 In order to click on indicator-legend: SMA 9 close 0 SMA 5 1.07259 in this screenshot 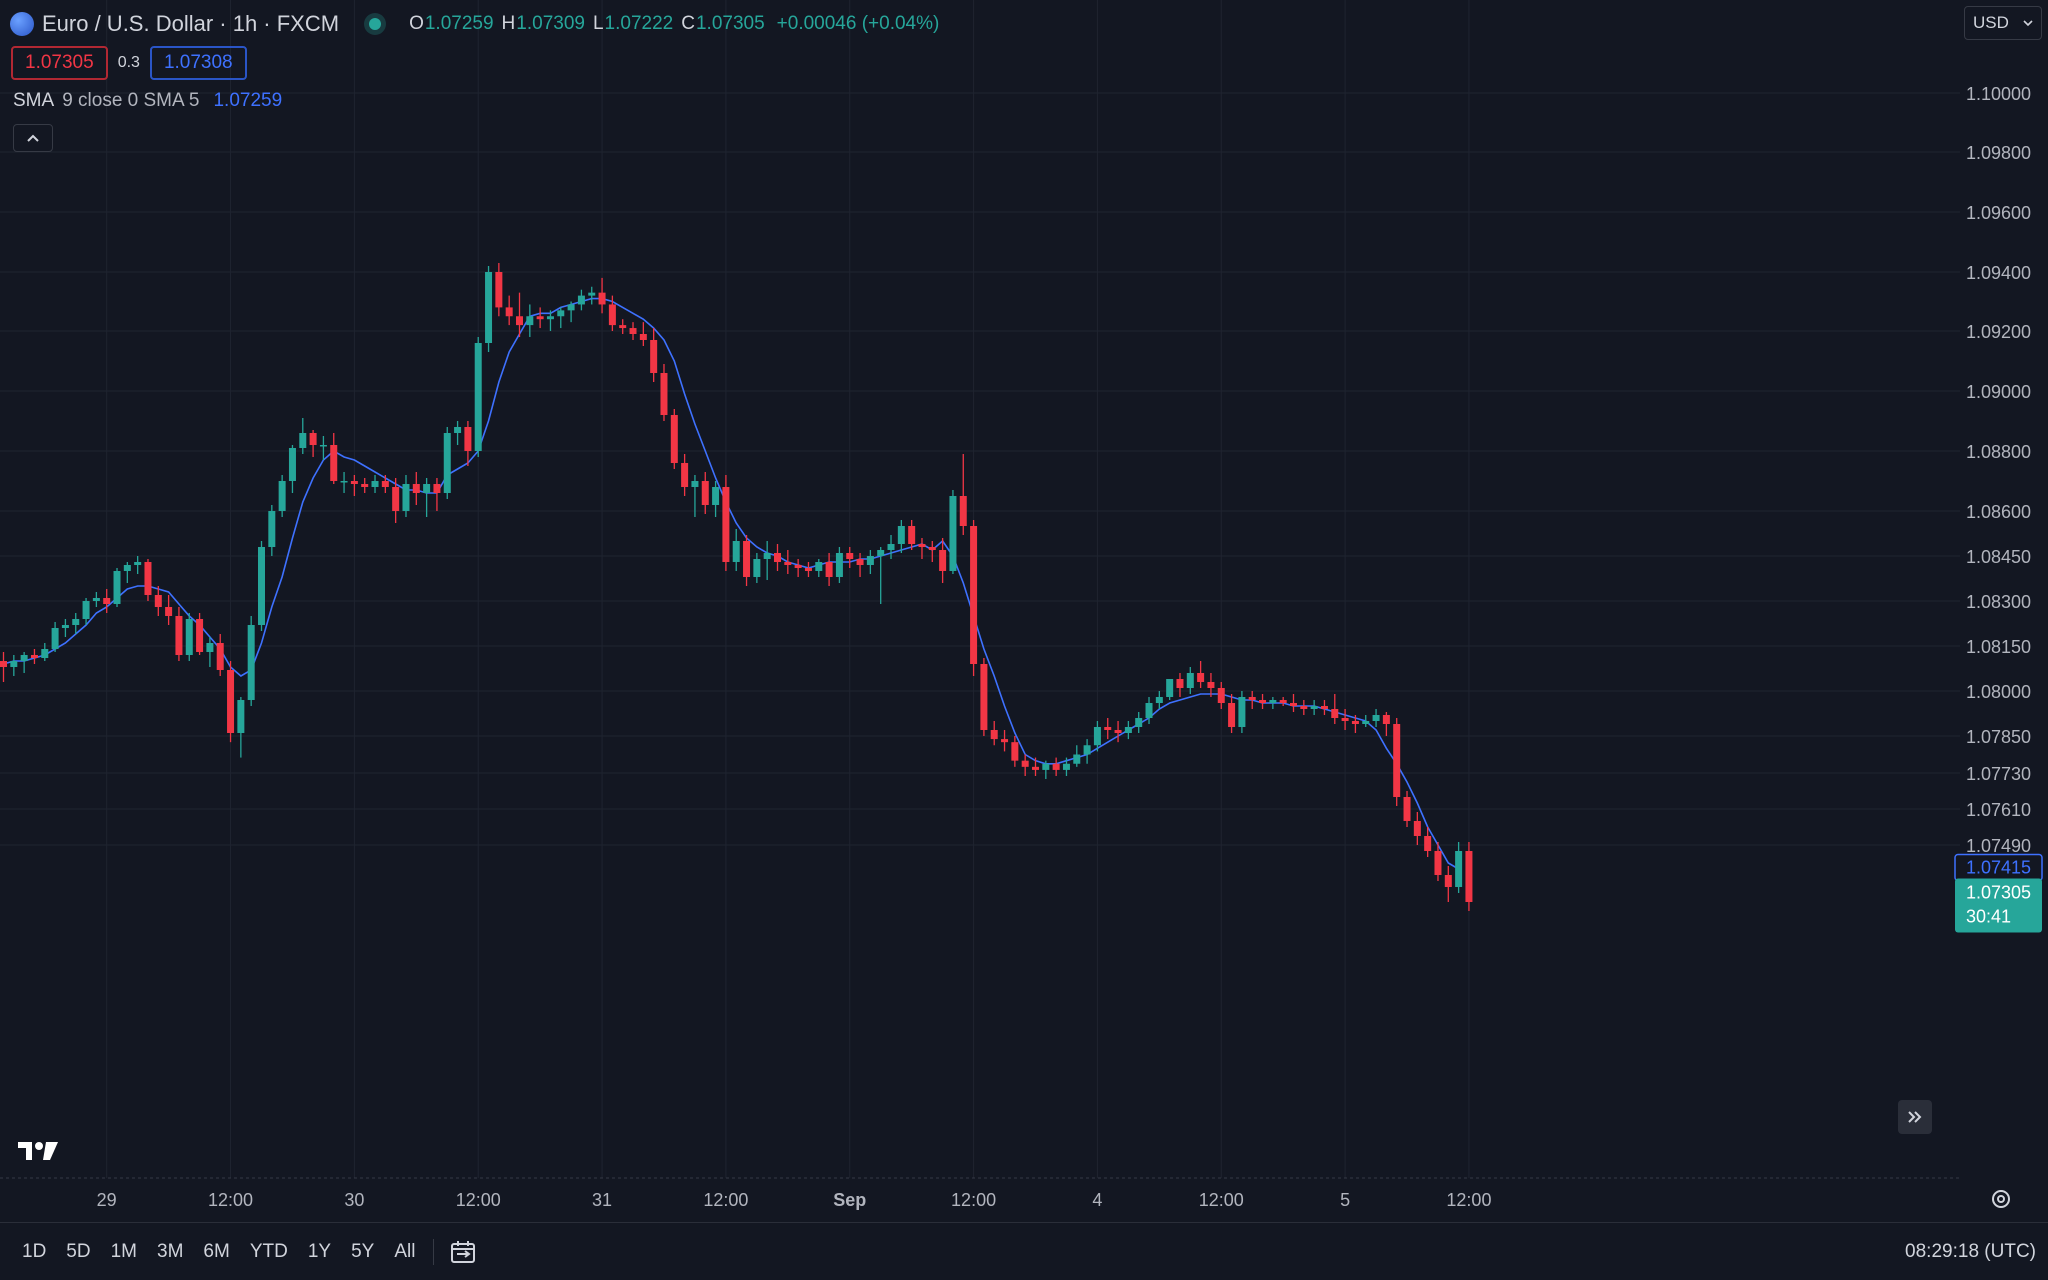, I will do `click(147, 101)`.